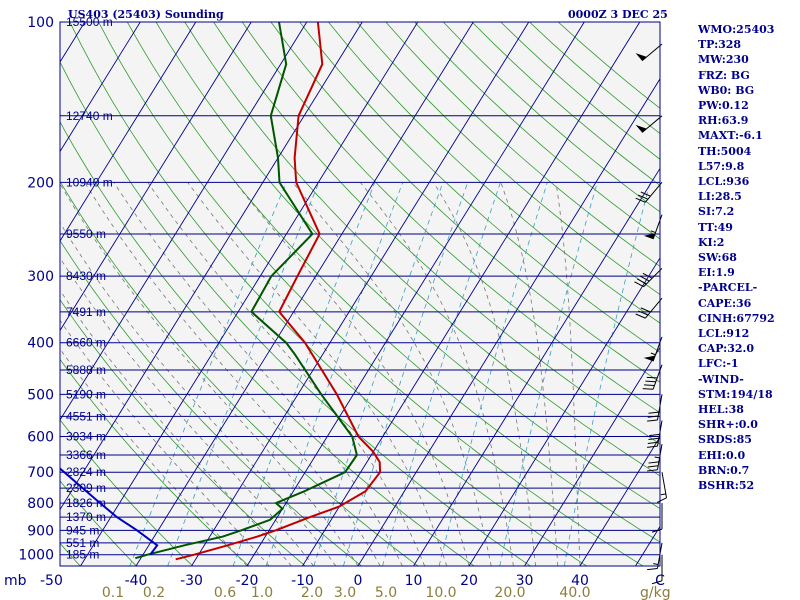 The height and width of the screenshot is (600, 800). Describe the element at coordinates (113, 592) in the screenshot. I see `mixing-ratio-tick-label: 0.1` at that location.